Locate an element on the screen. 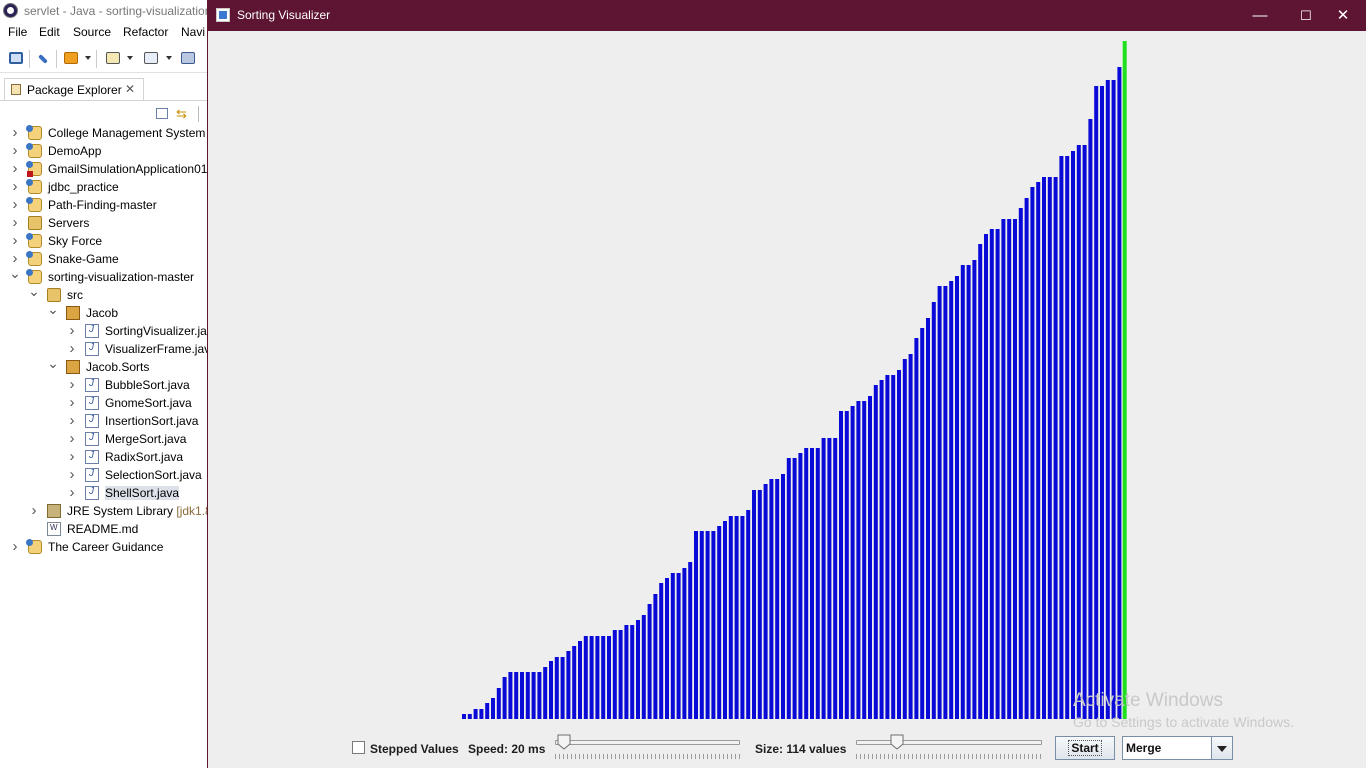 The image size is (1366, 768). tree-item: ⌄ Jacob.Sorts is located at coordinates (105, 365).